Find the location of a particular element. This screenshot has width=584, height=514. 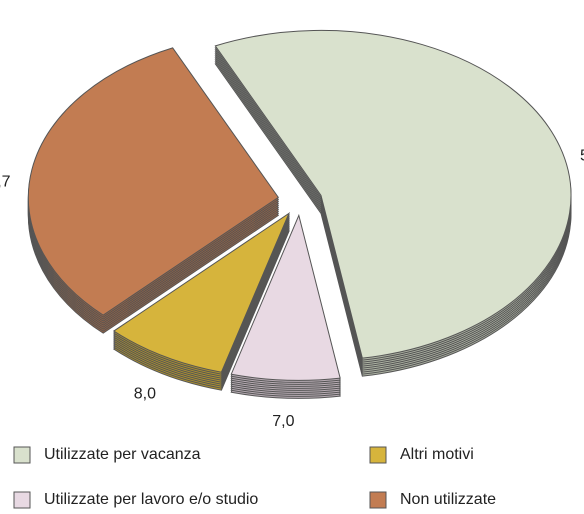

legend-item: Non utilizzate is located at coordinates (432, 500).